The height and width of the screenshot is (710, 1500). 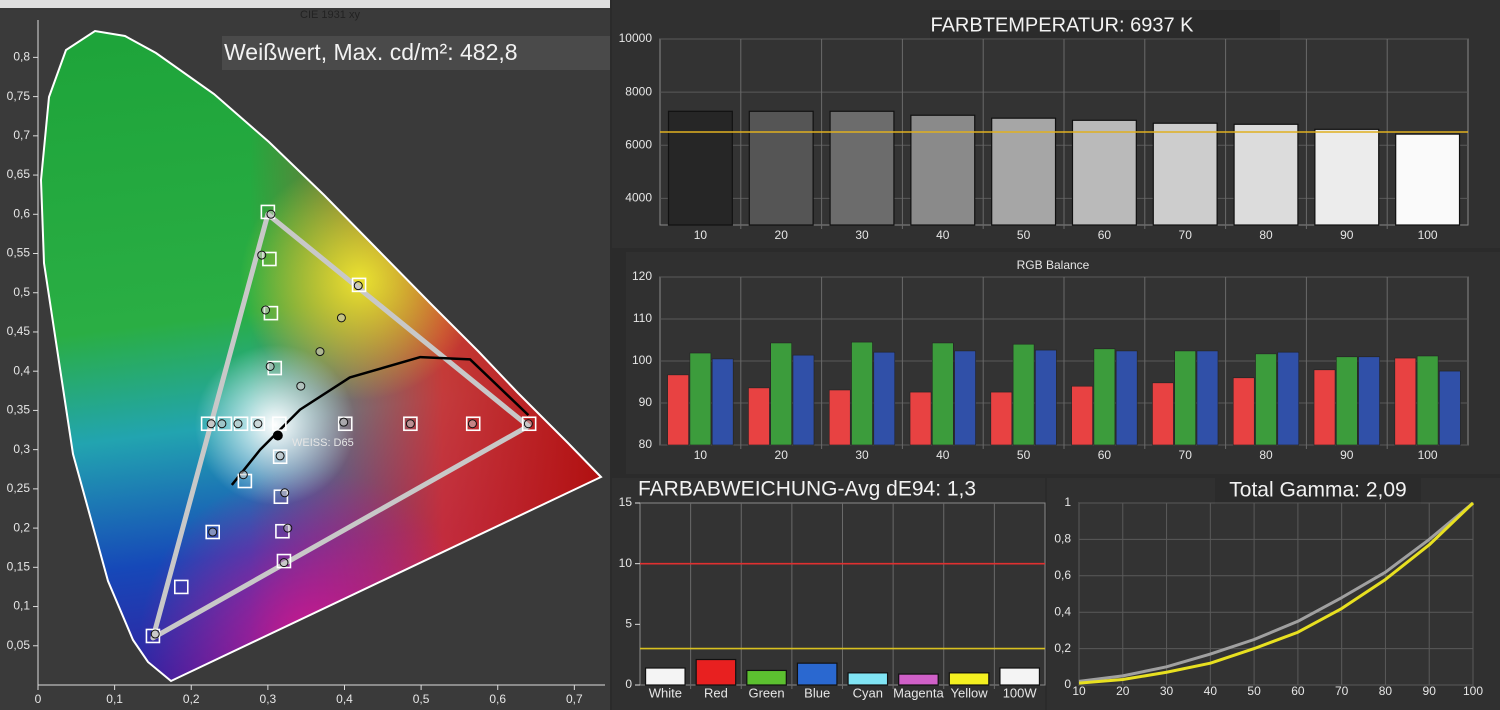 I want to click on x-tick-label: 20, so click(x=782, y=235).